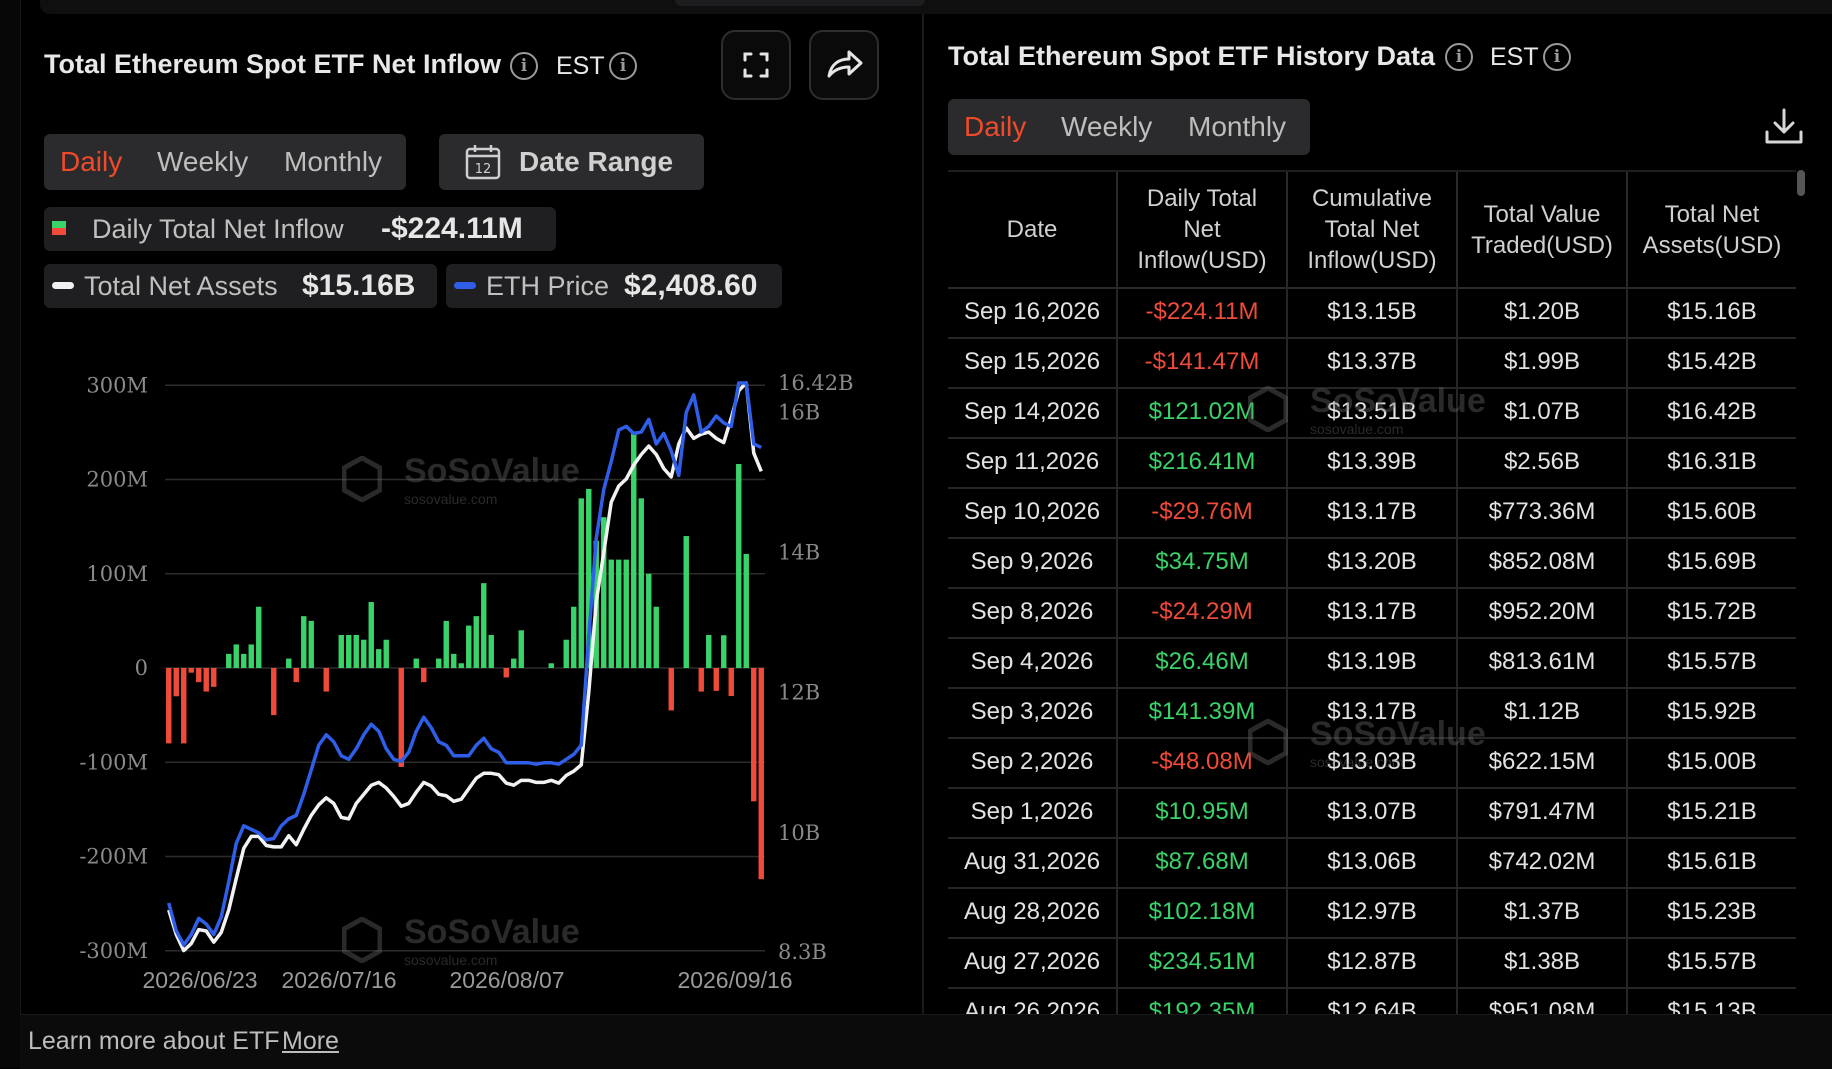  I want to click on assets-value: $15.16B, so click(358, 286).